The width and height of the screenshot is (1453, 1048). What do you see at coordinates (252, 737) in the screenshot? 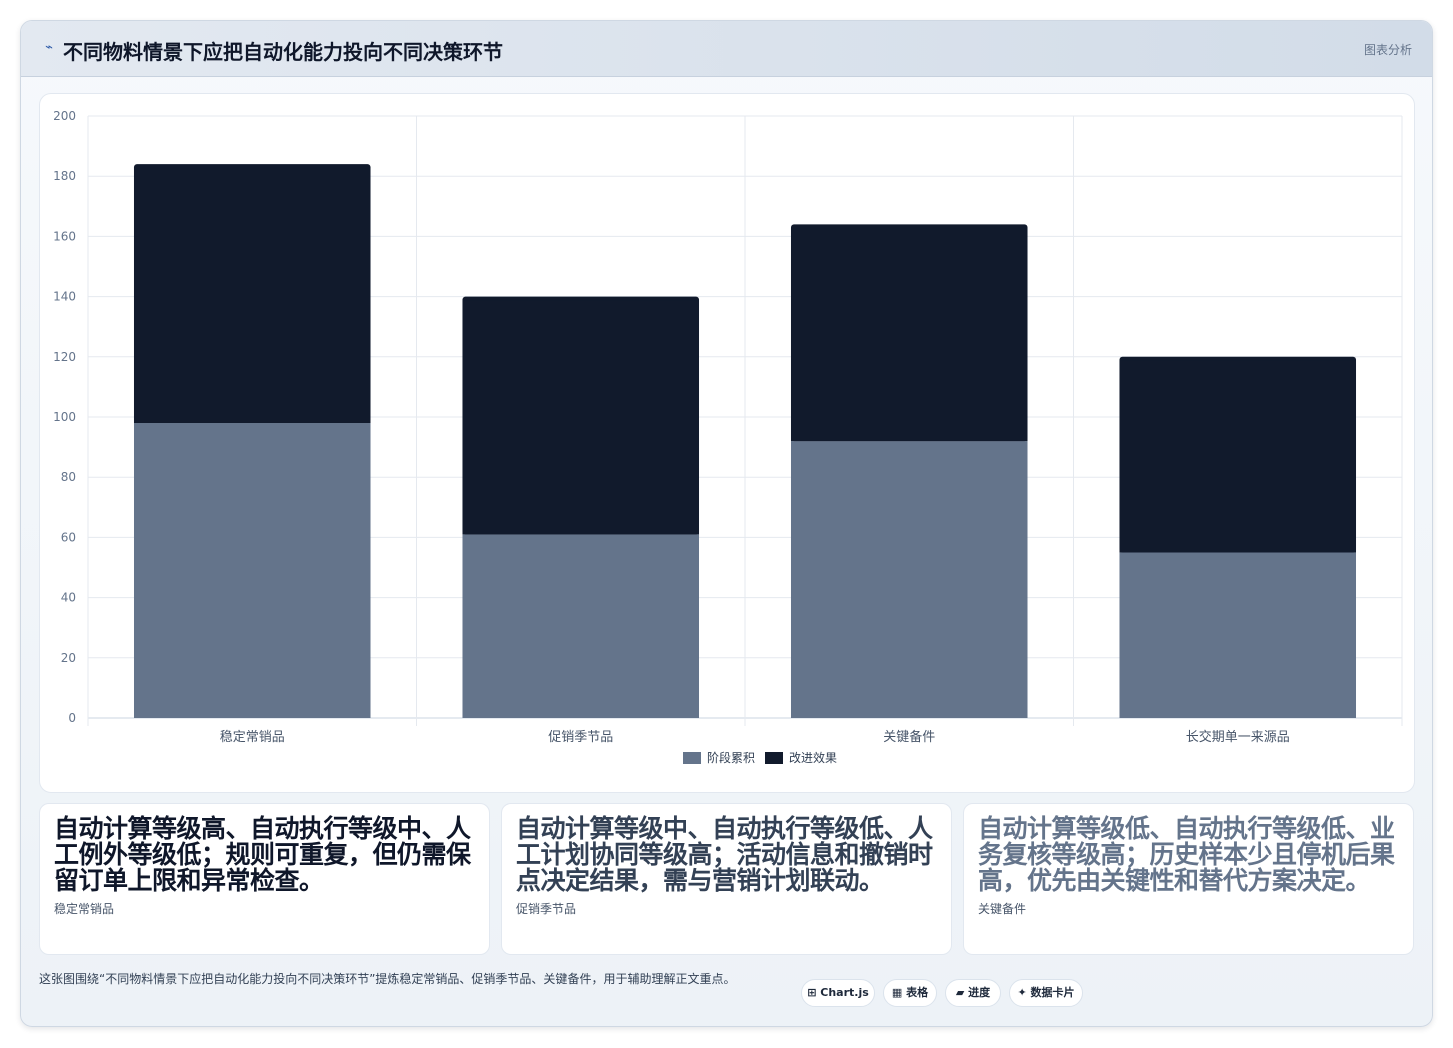
I see `x-tick-label: 稳定常销品` at bounding box center [252, 737].